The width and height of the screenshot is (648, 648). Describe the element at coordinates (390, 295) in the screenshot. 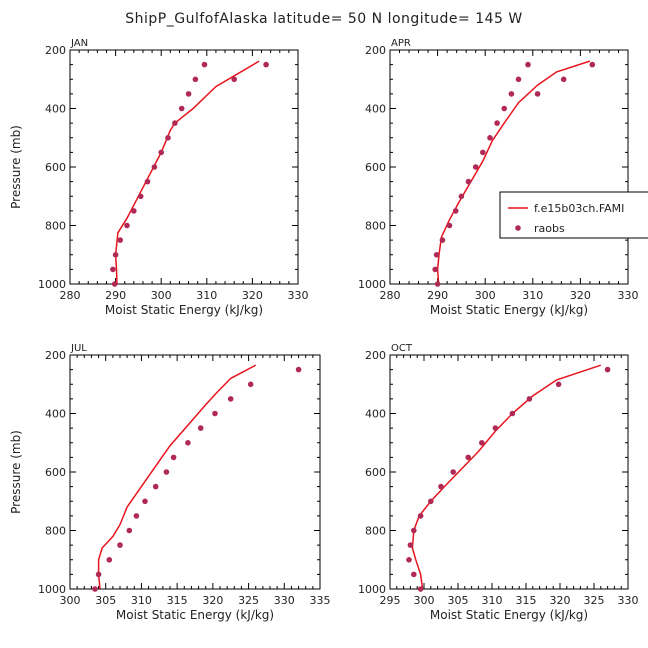

I see `x-tick-label: 280` at that location.